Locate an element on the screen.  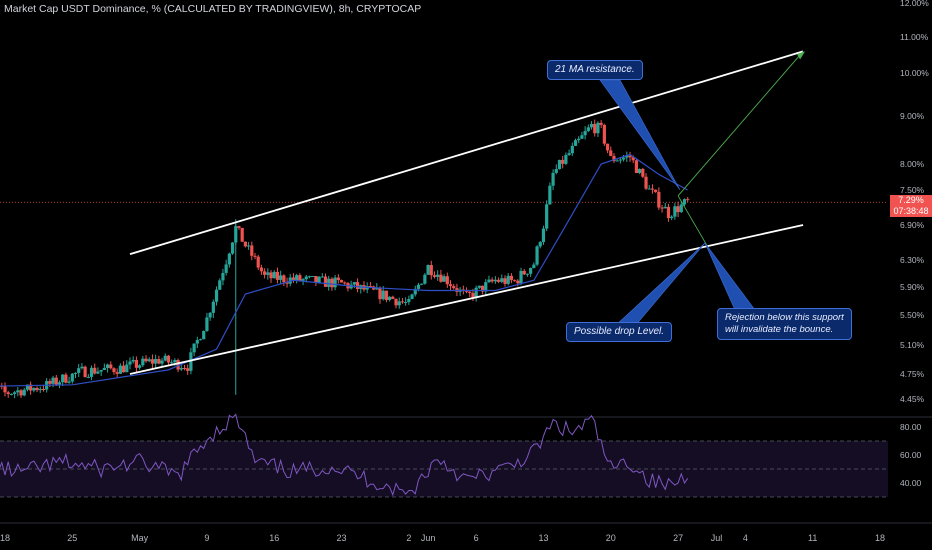
bar-countdown: 07:38:48 is located at coordinates (911, 211).